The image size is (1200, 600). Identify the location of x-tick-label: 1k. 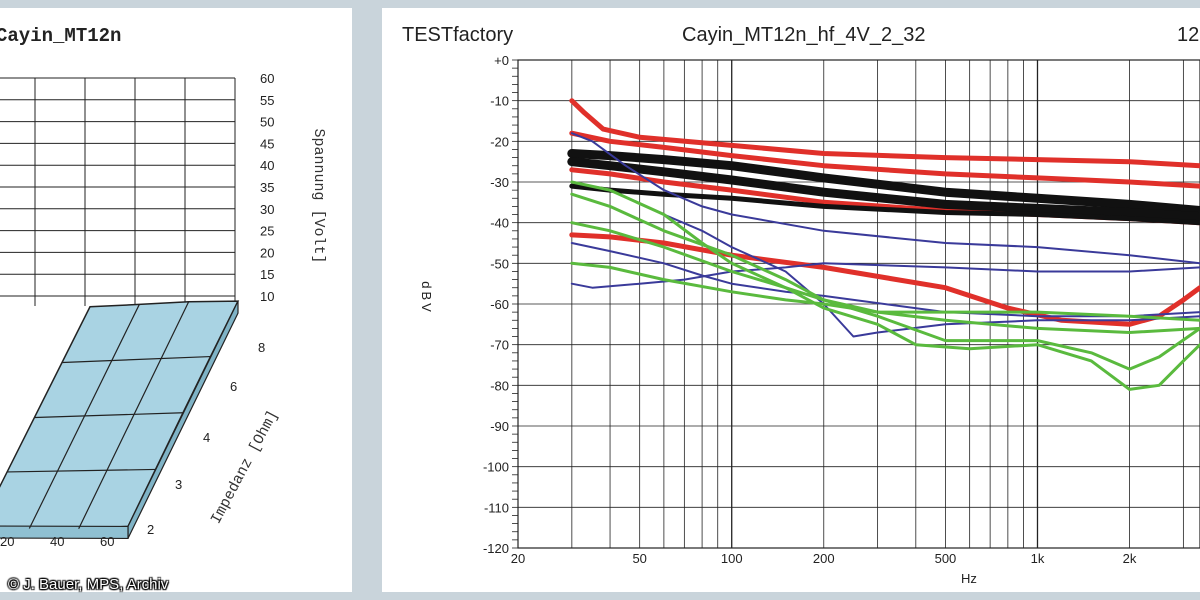
(1038, 558).